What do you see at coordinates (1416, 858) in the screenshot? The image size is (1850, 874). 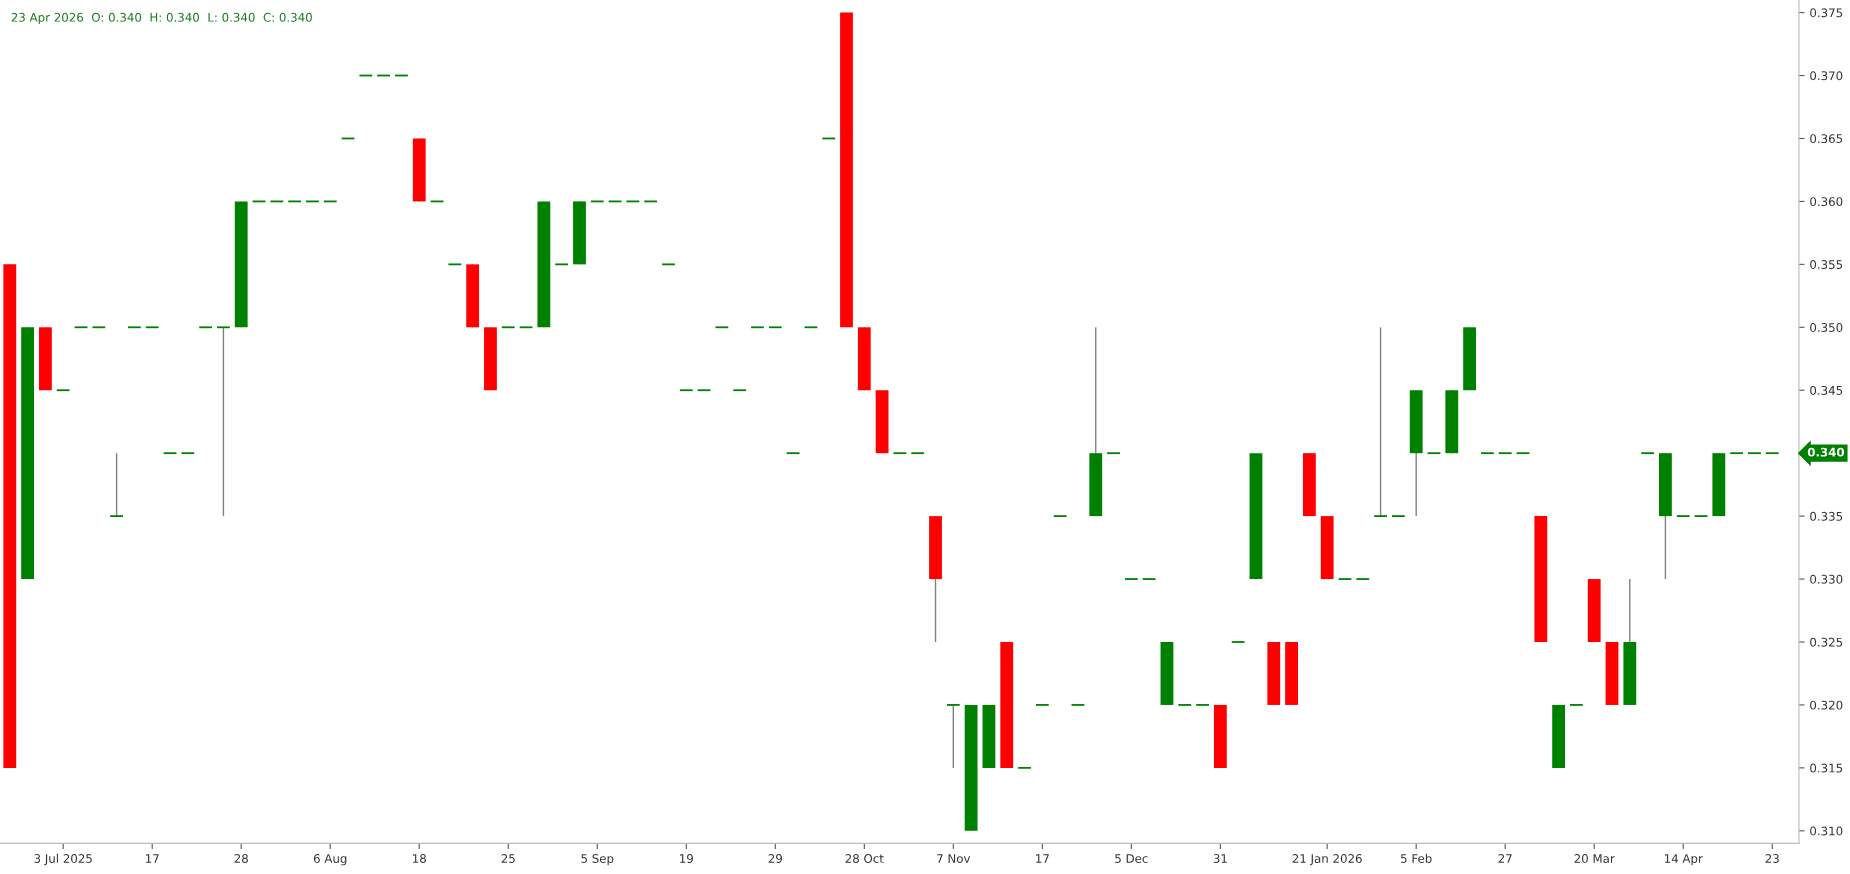 I see `x-tick-label: 5 Feb` at bounding box center [1416, 858].